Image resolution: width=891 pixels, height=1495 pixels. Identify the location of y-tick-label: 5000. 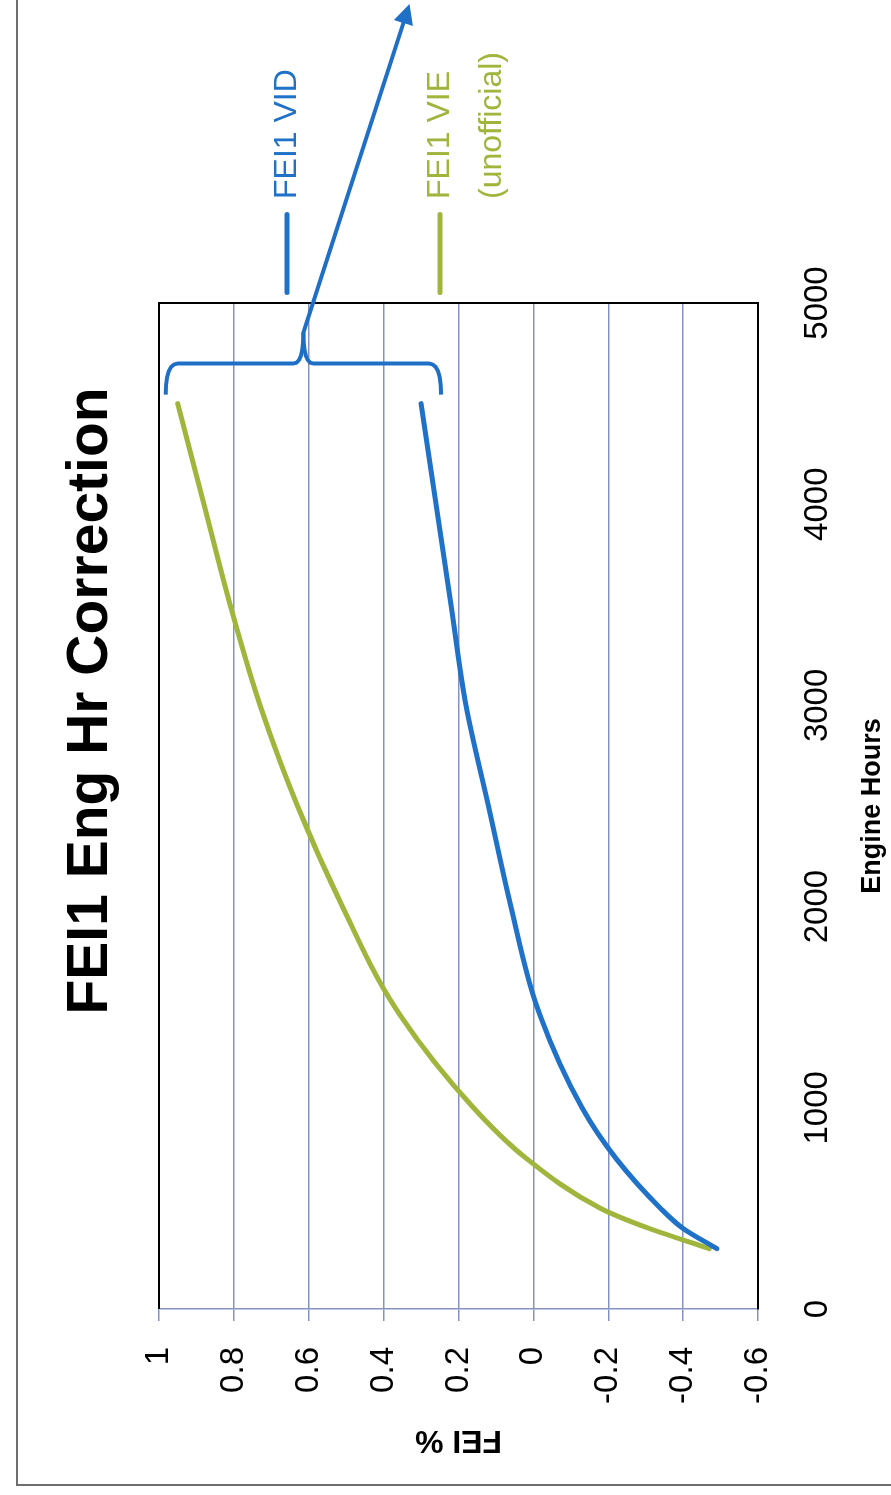
(815, 303).